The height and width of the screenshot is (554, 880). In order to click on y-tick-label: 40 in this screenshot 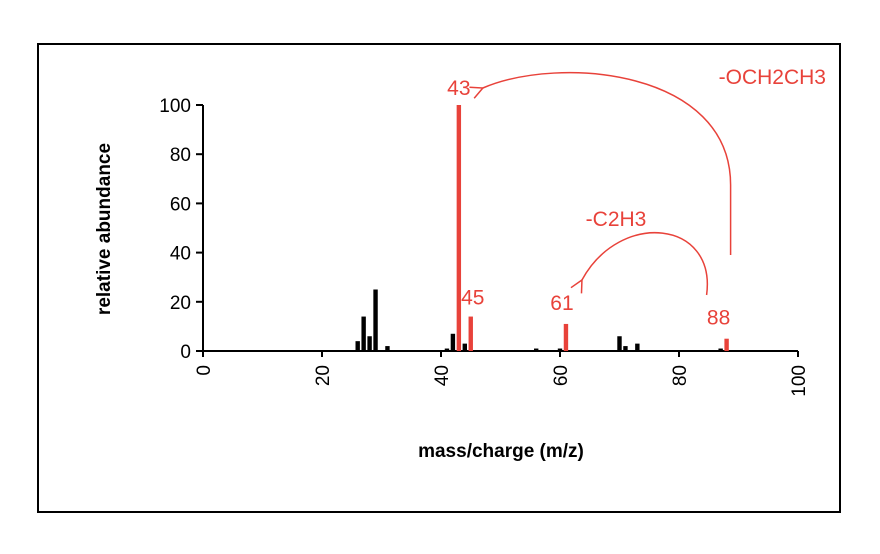, I will do `click(180, 254)`.